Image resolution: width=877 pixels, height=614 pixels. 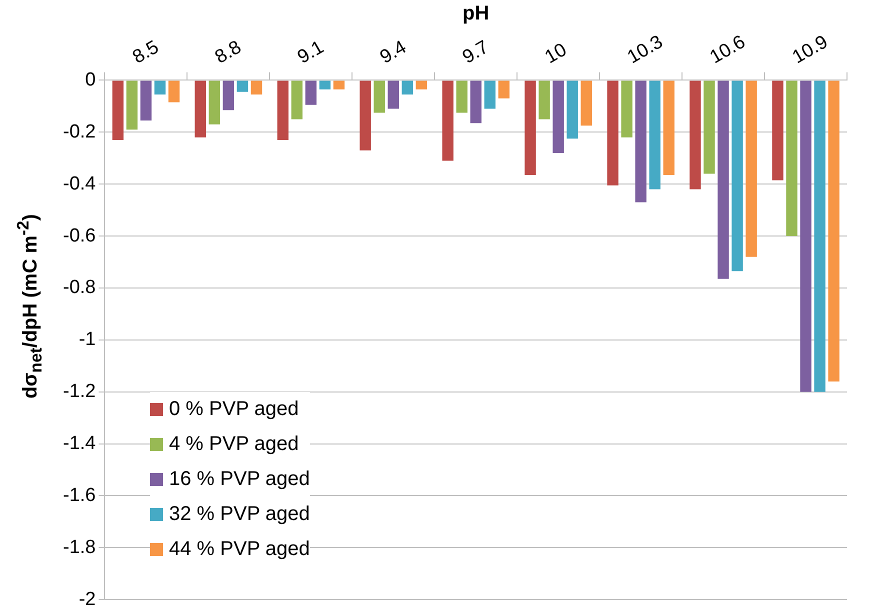 What do you see at coordinates (810, 50) in the screenshot?
I see `x-tick-label: 10.9` at bounding box center [810, 50].